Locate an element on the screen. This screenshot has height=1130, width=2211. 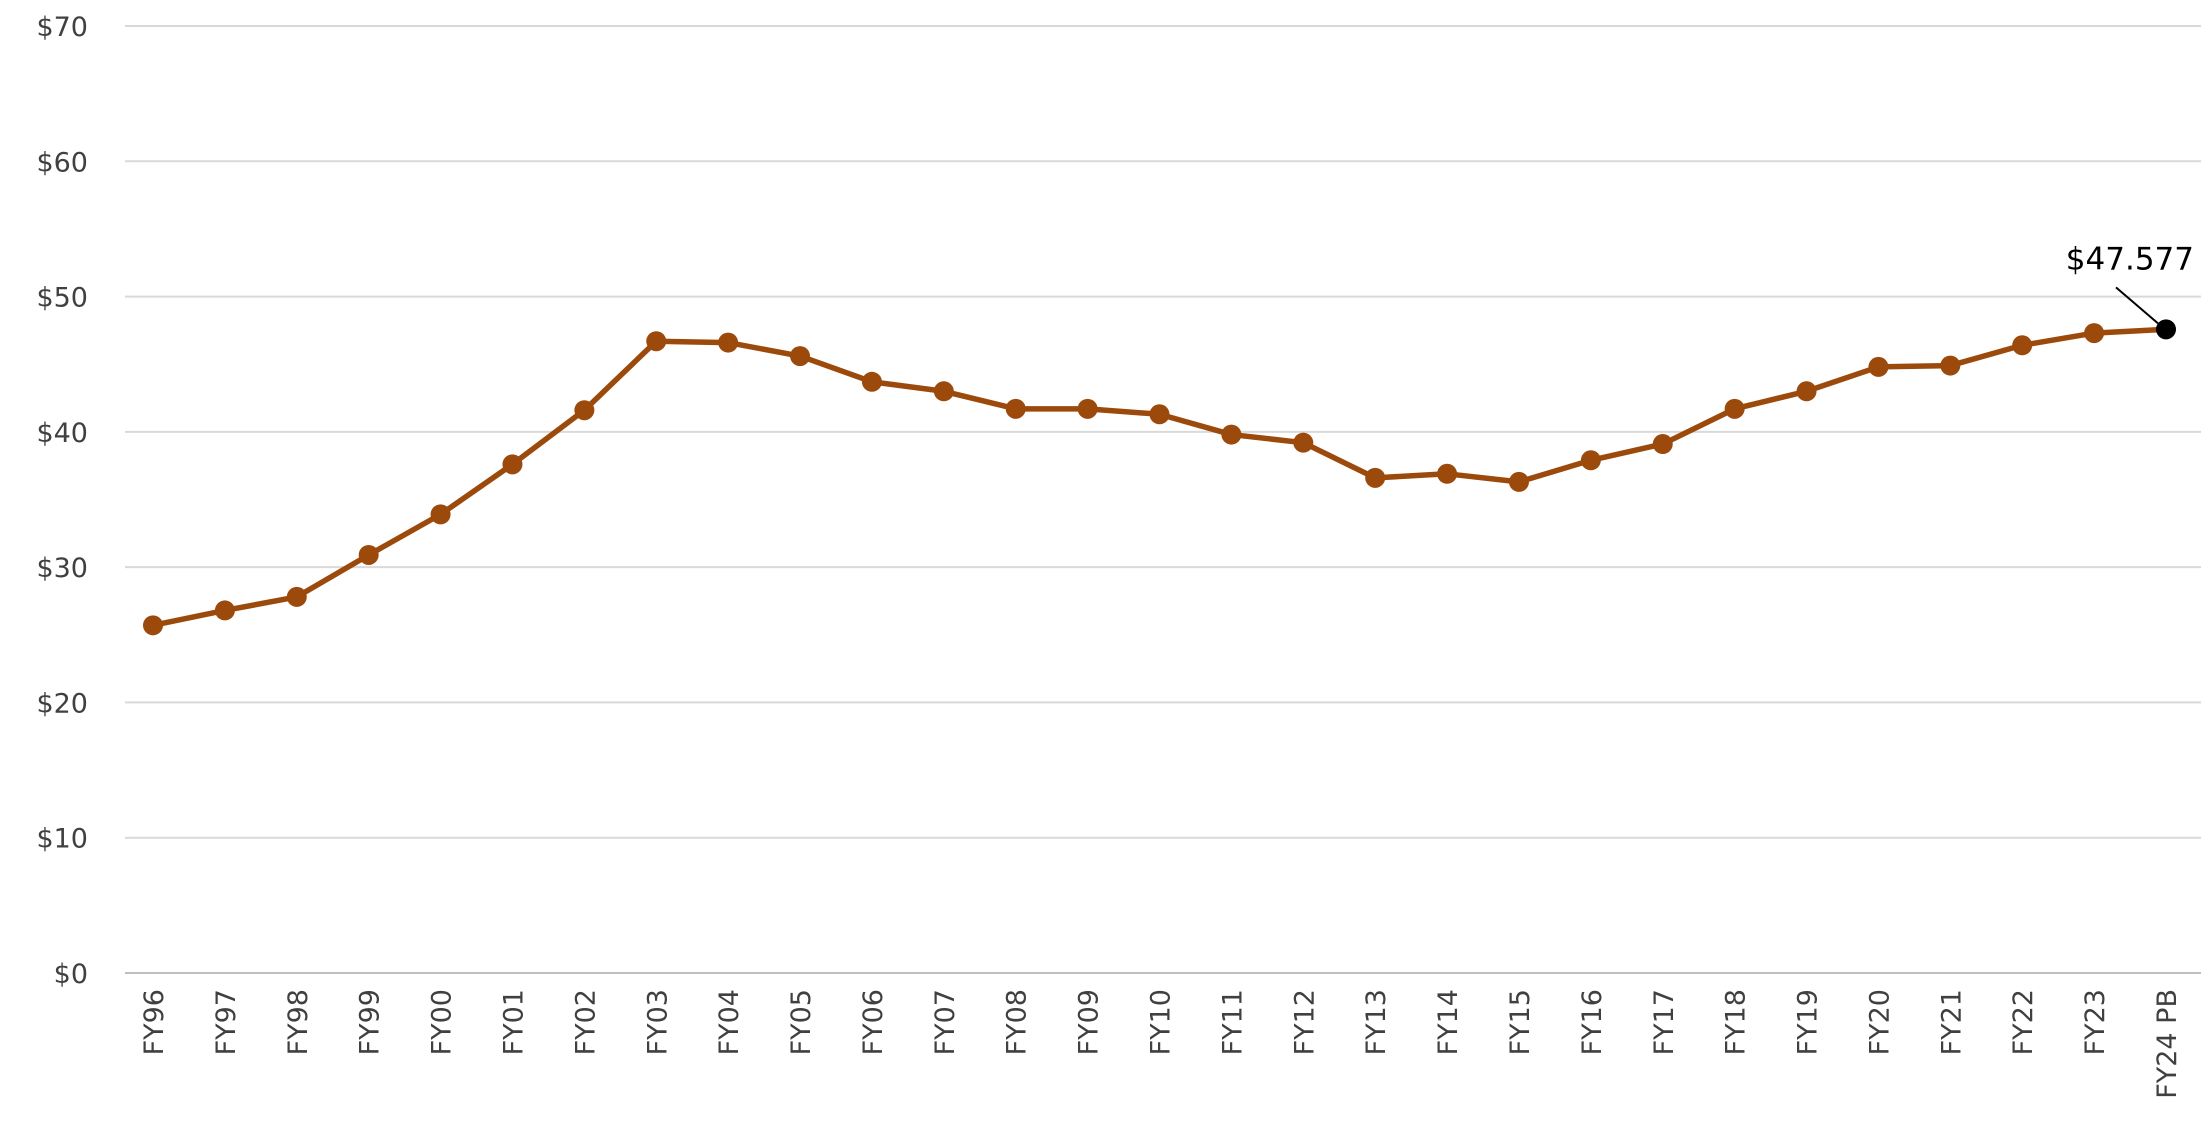
x-tick-label: FY20 is located at coordinates (1879, 1022).